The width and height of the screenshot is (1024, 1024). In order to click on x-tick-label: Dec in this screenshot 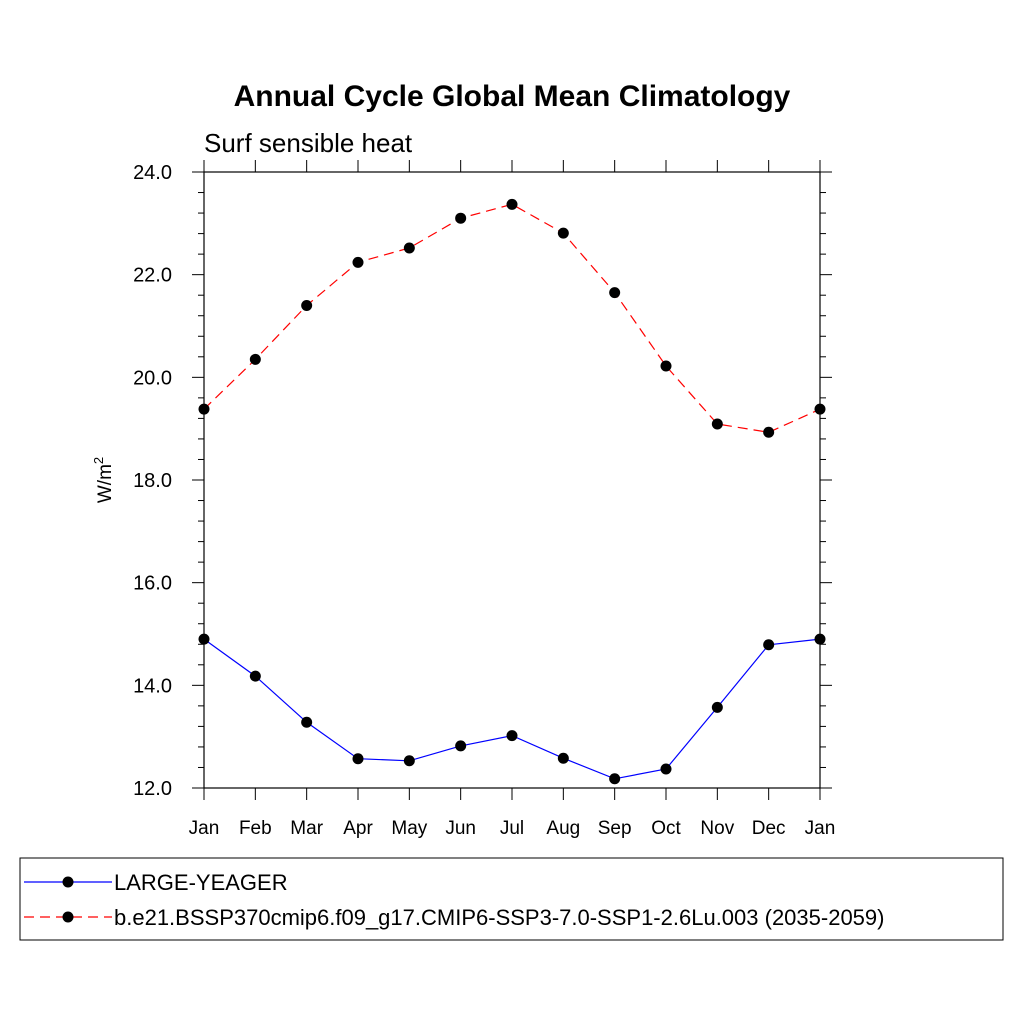, I will do `click(769, 828)`.